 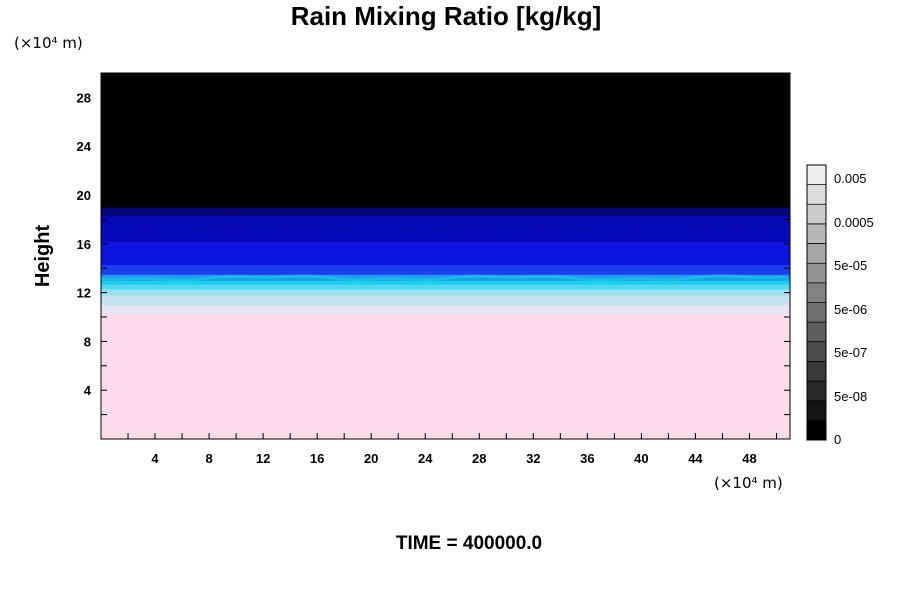 I want to click on x-tick-label: 36, so click(x=587, y=458).